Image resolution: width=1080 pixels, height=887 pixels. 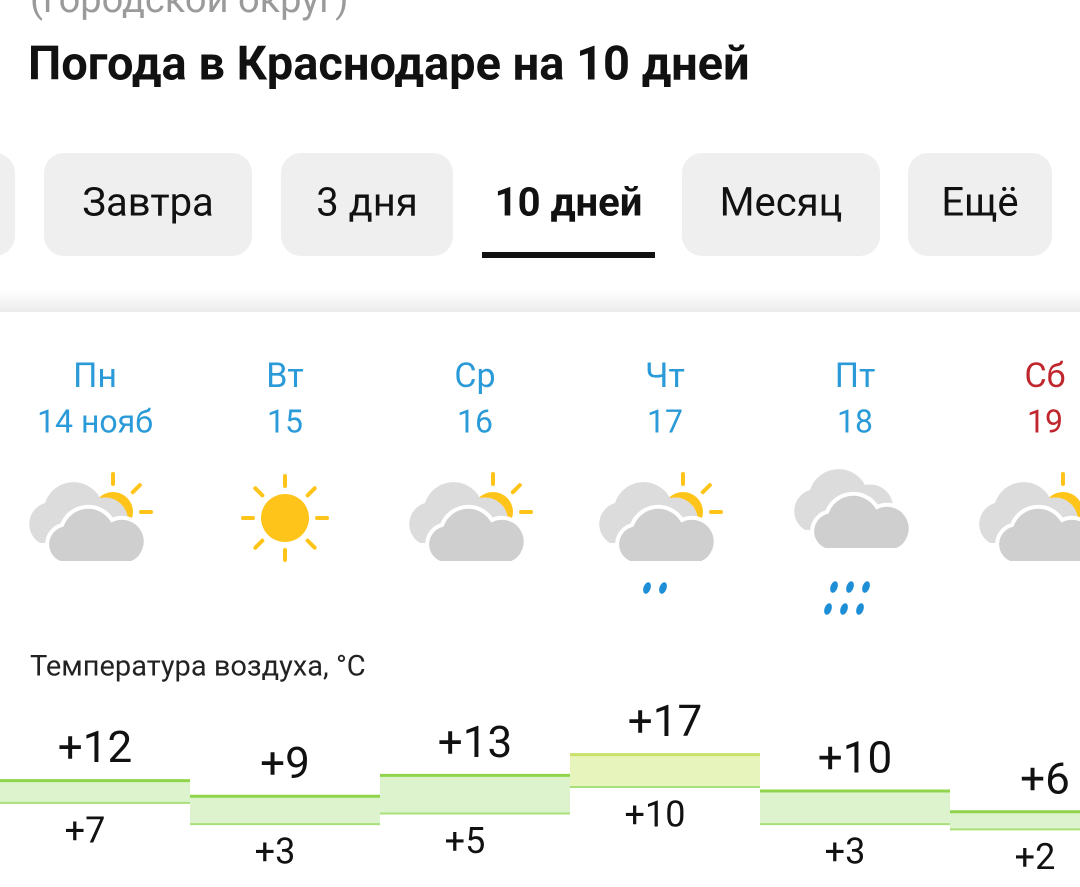 What do you see at coordinates (474, 376) in the screenshot?
I see `weekday: Ср` at bounding box center [474, 376].